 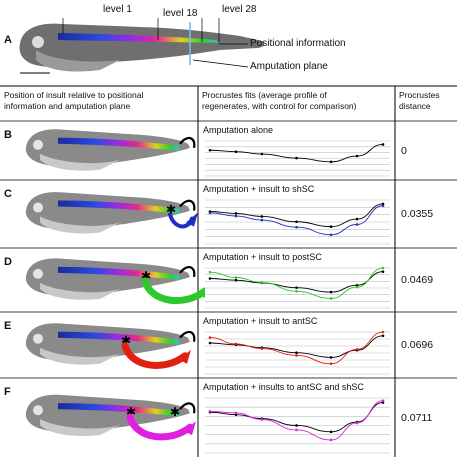 What do you see at coordinates (8, 326) in the screenshot?
I see `row-letter: E` at bounding box center [8, 326].